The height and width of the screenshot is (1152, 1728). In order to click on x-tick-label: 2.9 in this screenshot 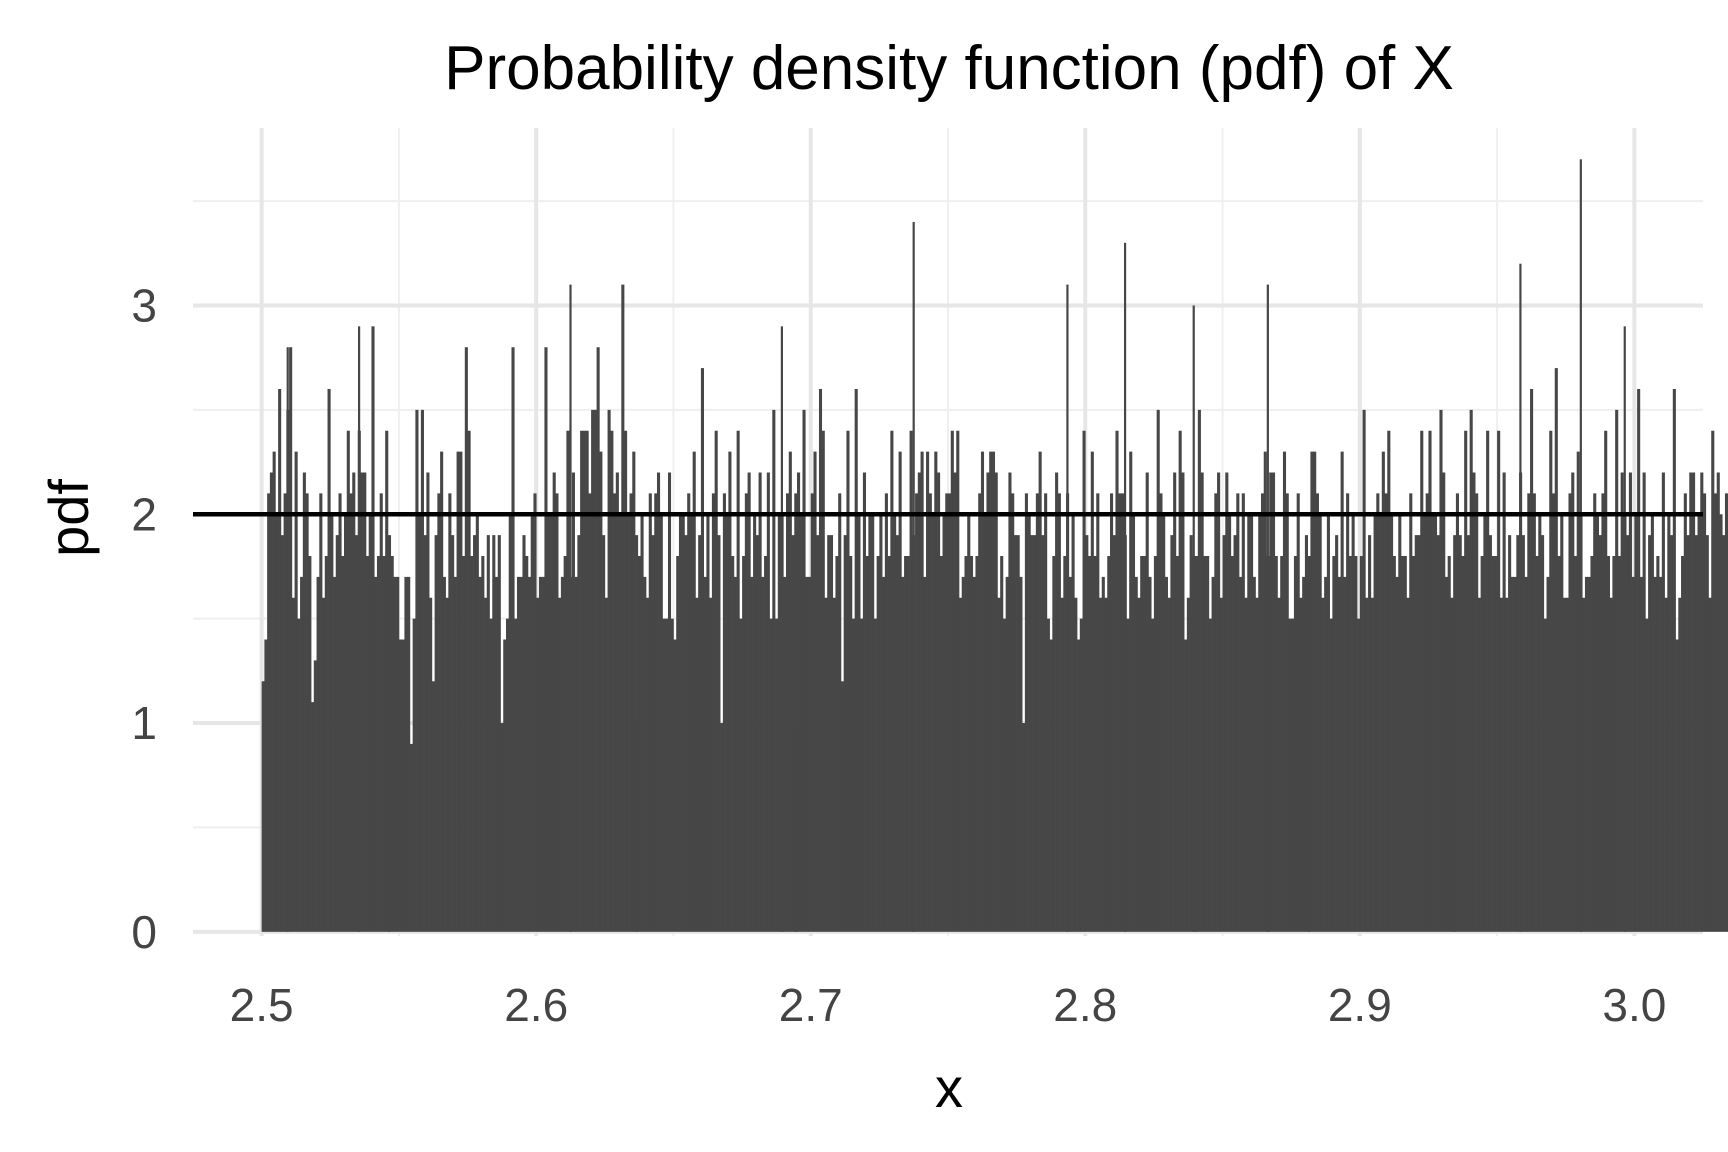, I will do `click(1360, 1005)`.